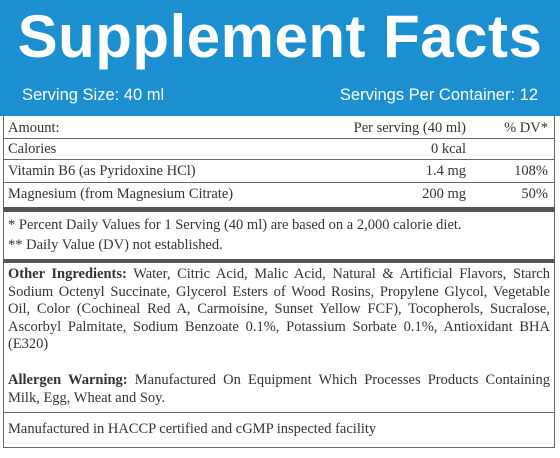 Image resolution: width=560 pixels, height=458 pixels. I want to click on allergen-warning-label: Allergen Warning:, so click(68, 380).